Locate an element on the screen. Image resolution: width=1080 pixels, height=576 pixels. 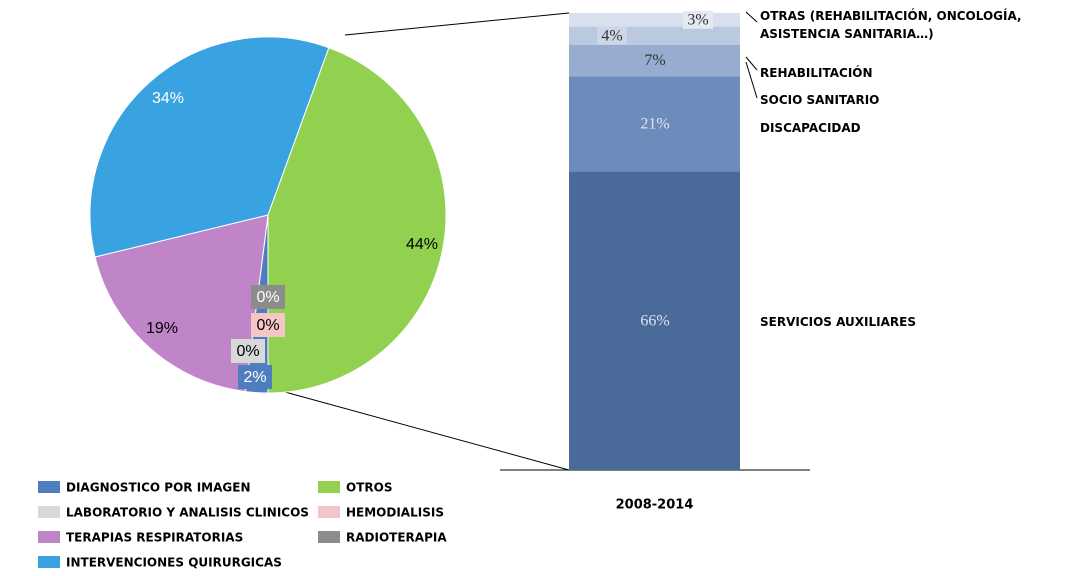
data-label: 2% is located at coordinates (254, 377).